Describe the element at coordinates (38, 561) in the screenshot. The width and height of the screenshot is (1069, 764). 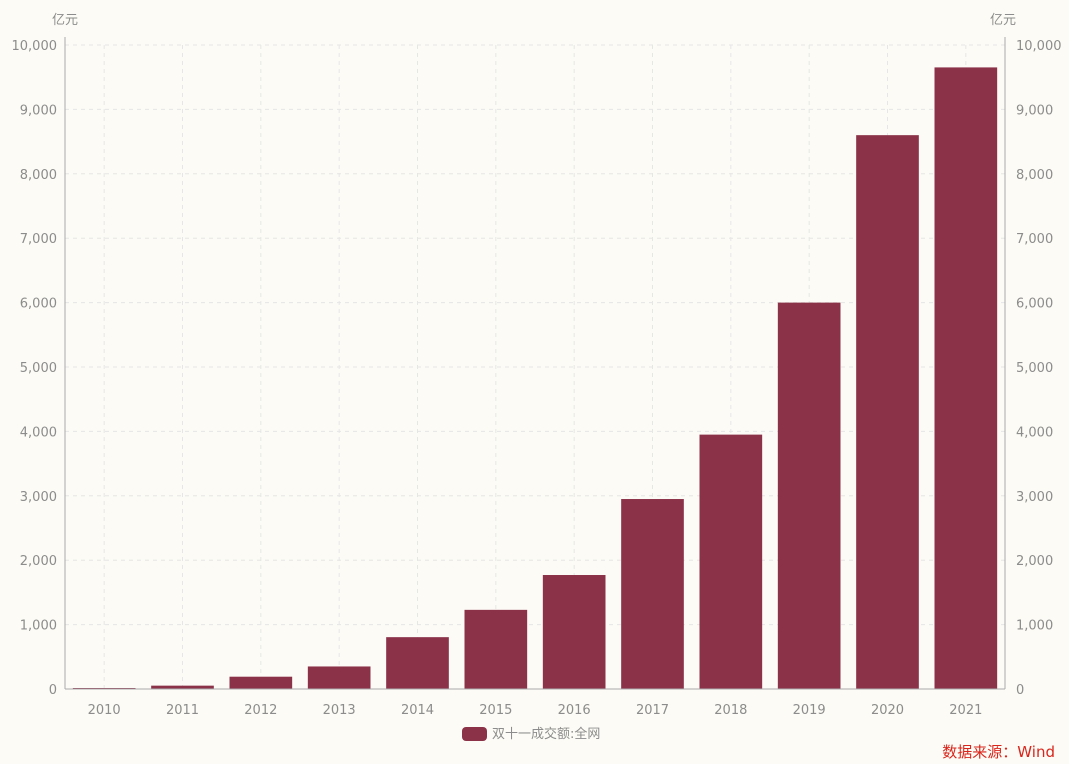
I see `y-tick-label-left: 2,000` at that location.